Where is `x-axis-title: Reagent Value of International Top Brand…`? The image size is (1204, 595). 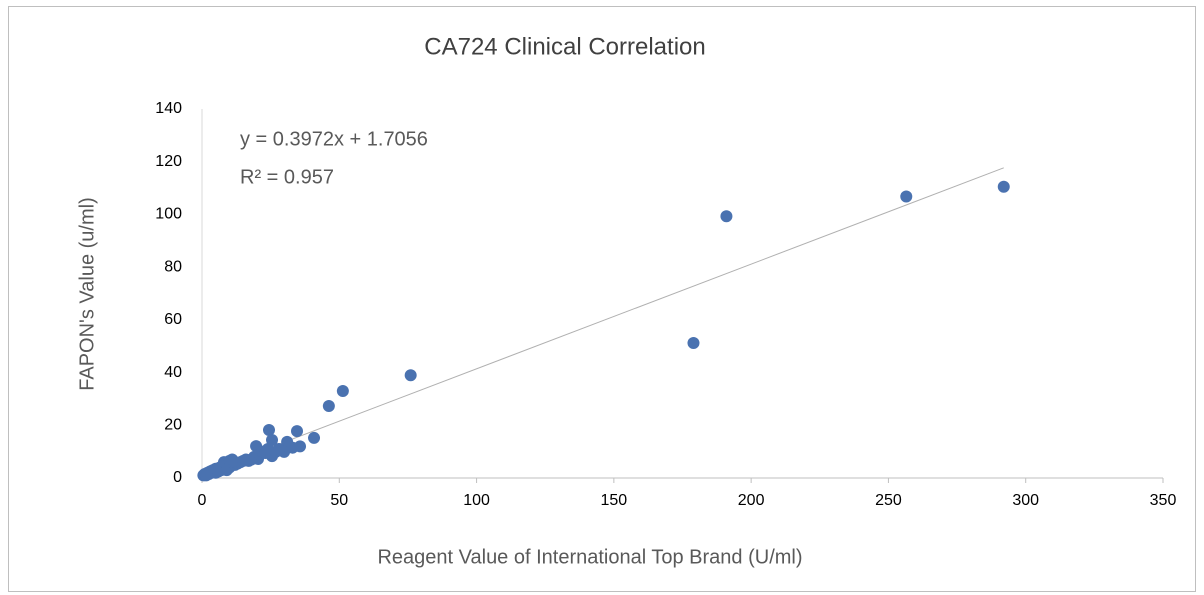
x-axis-title: Reagent Value of International Top Brand… is located at coordinates (589, 557).